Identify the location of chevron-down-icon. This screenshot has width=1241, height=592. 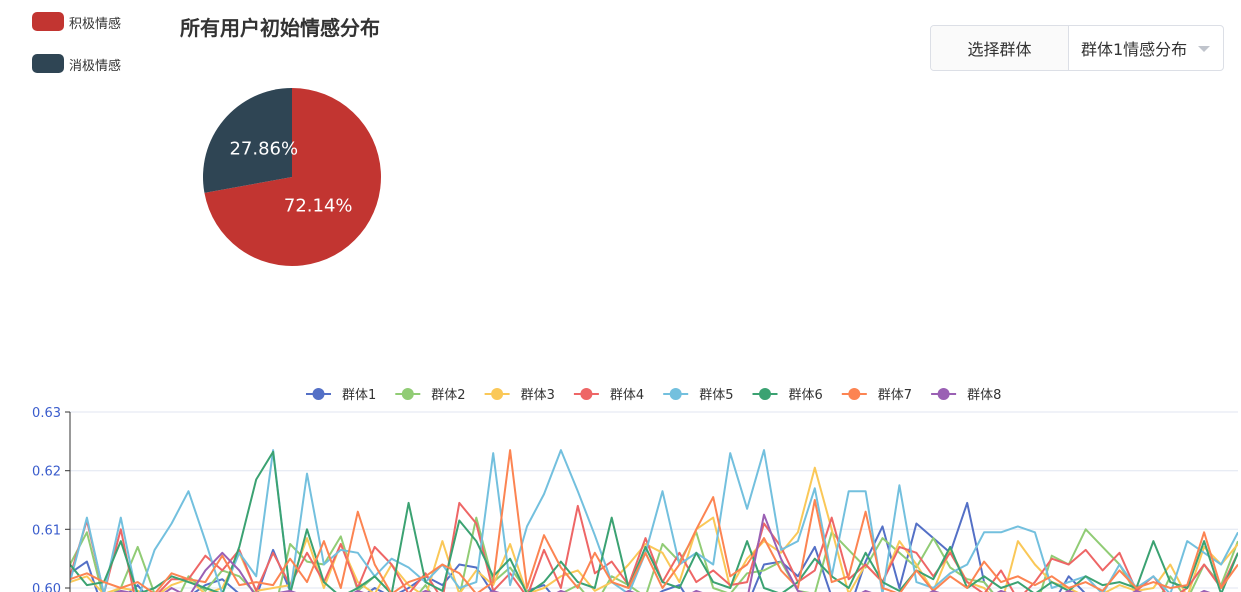
(1204, 49).